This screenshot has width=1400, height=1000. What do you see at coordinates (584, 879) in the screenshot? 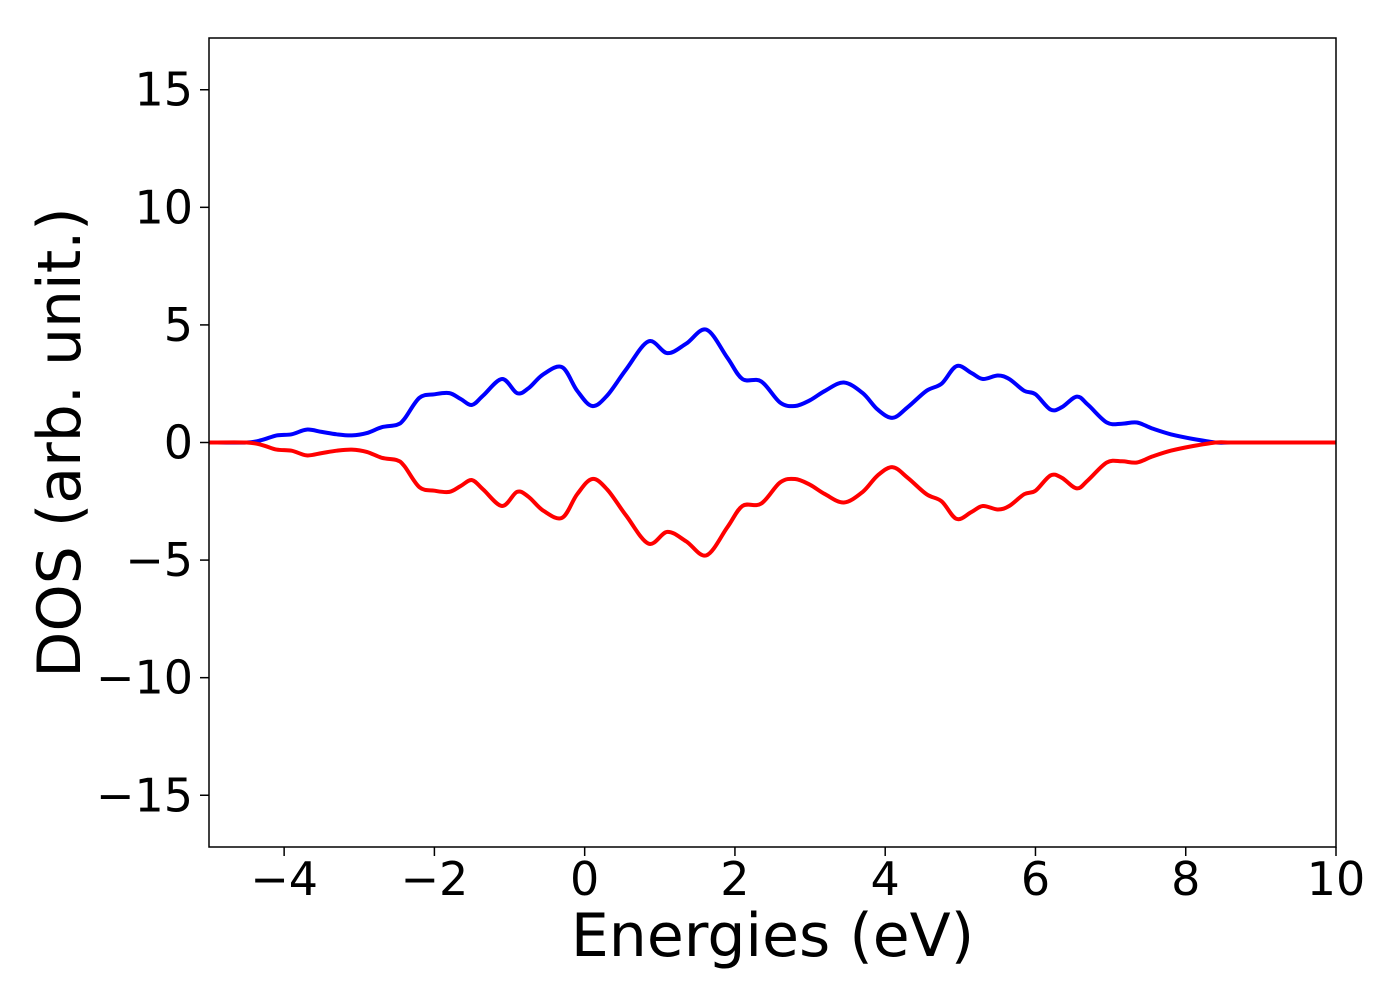
I see `x-tick-label: 0` at bounding box center [584, 879].